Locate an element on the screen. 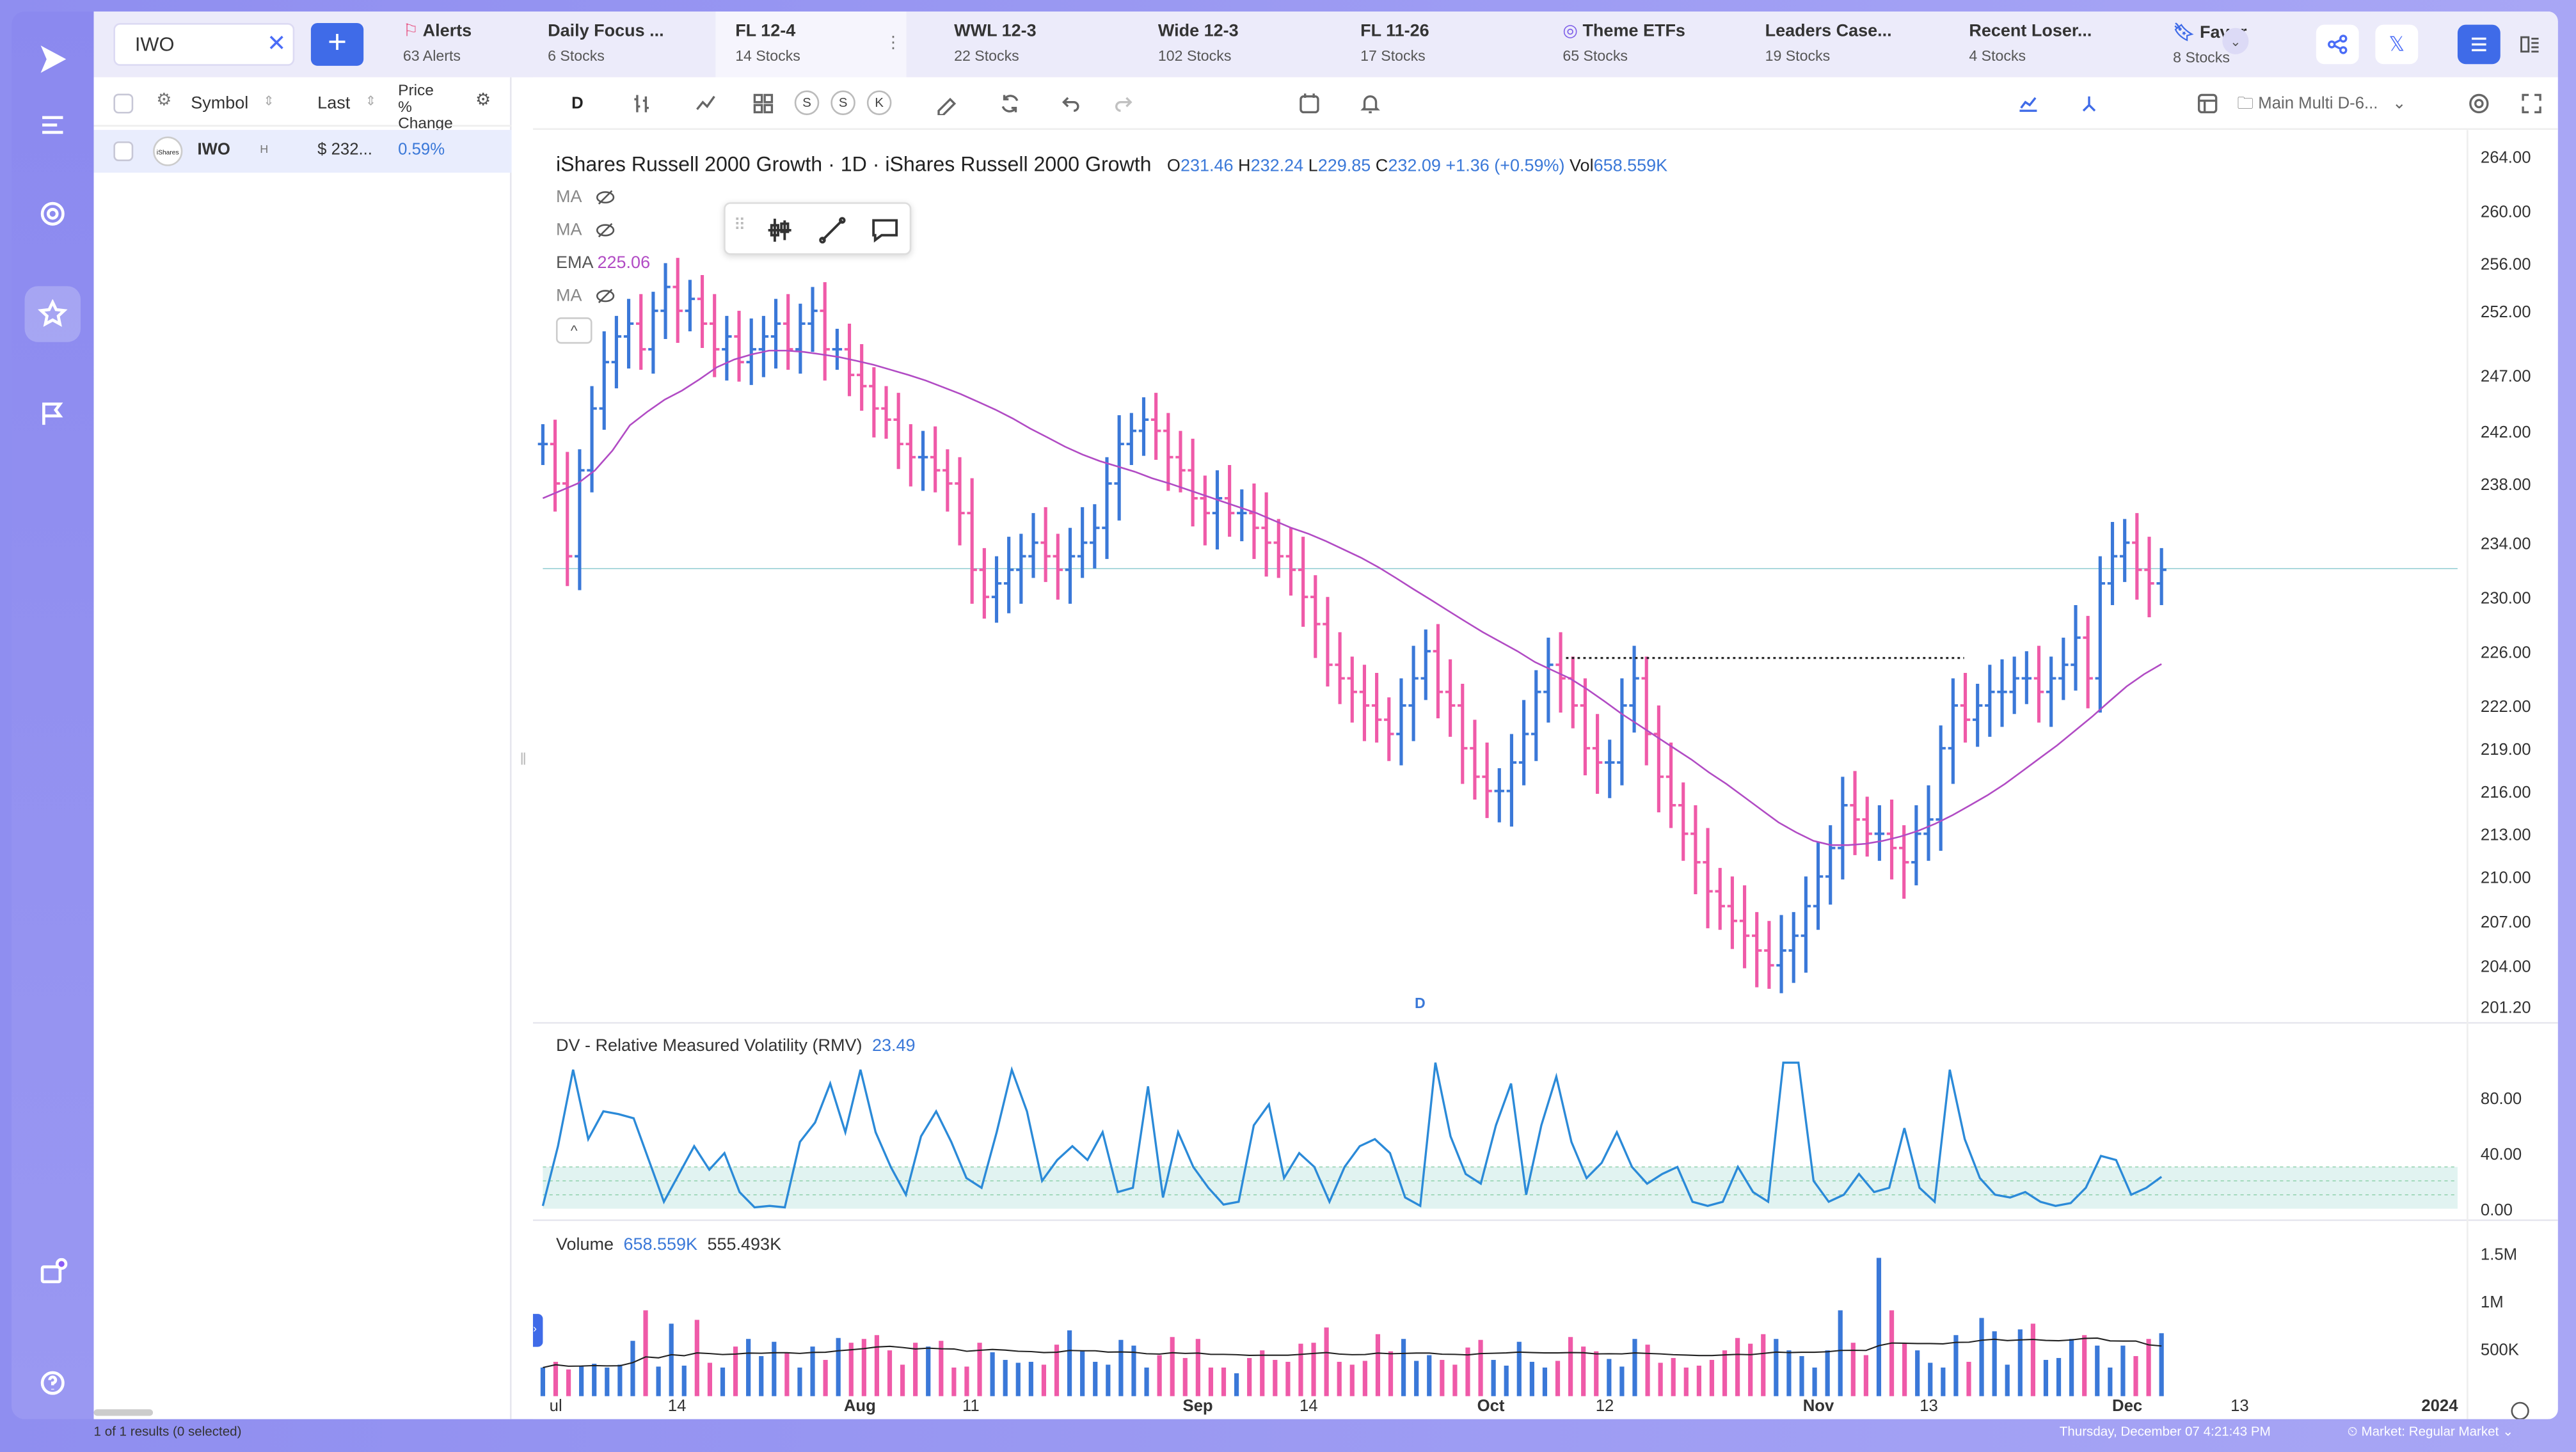 This screenshot has width=2576, height=1452. x-twitter-icon: 𝕏 is located at coordinates (2397, 44).